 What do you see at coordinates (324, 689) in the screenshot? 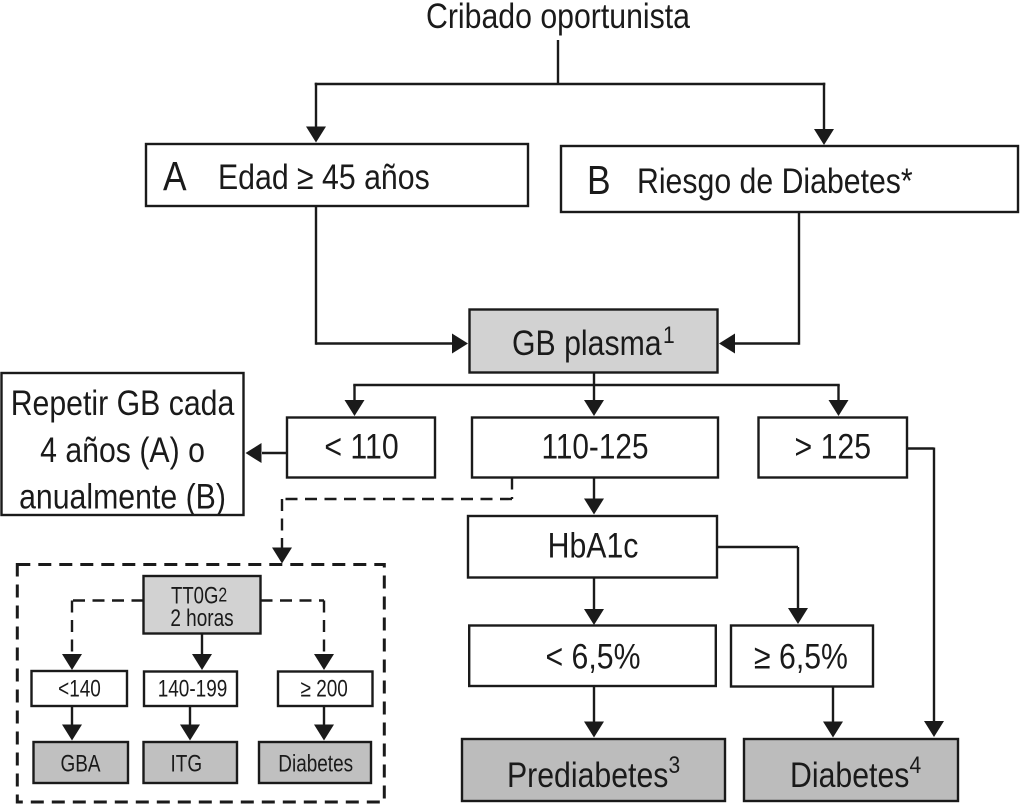
I see `svg-text: ≥ 200` at bounding box center [324, 689].